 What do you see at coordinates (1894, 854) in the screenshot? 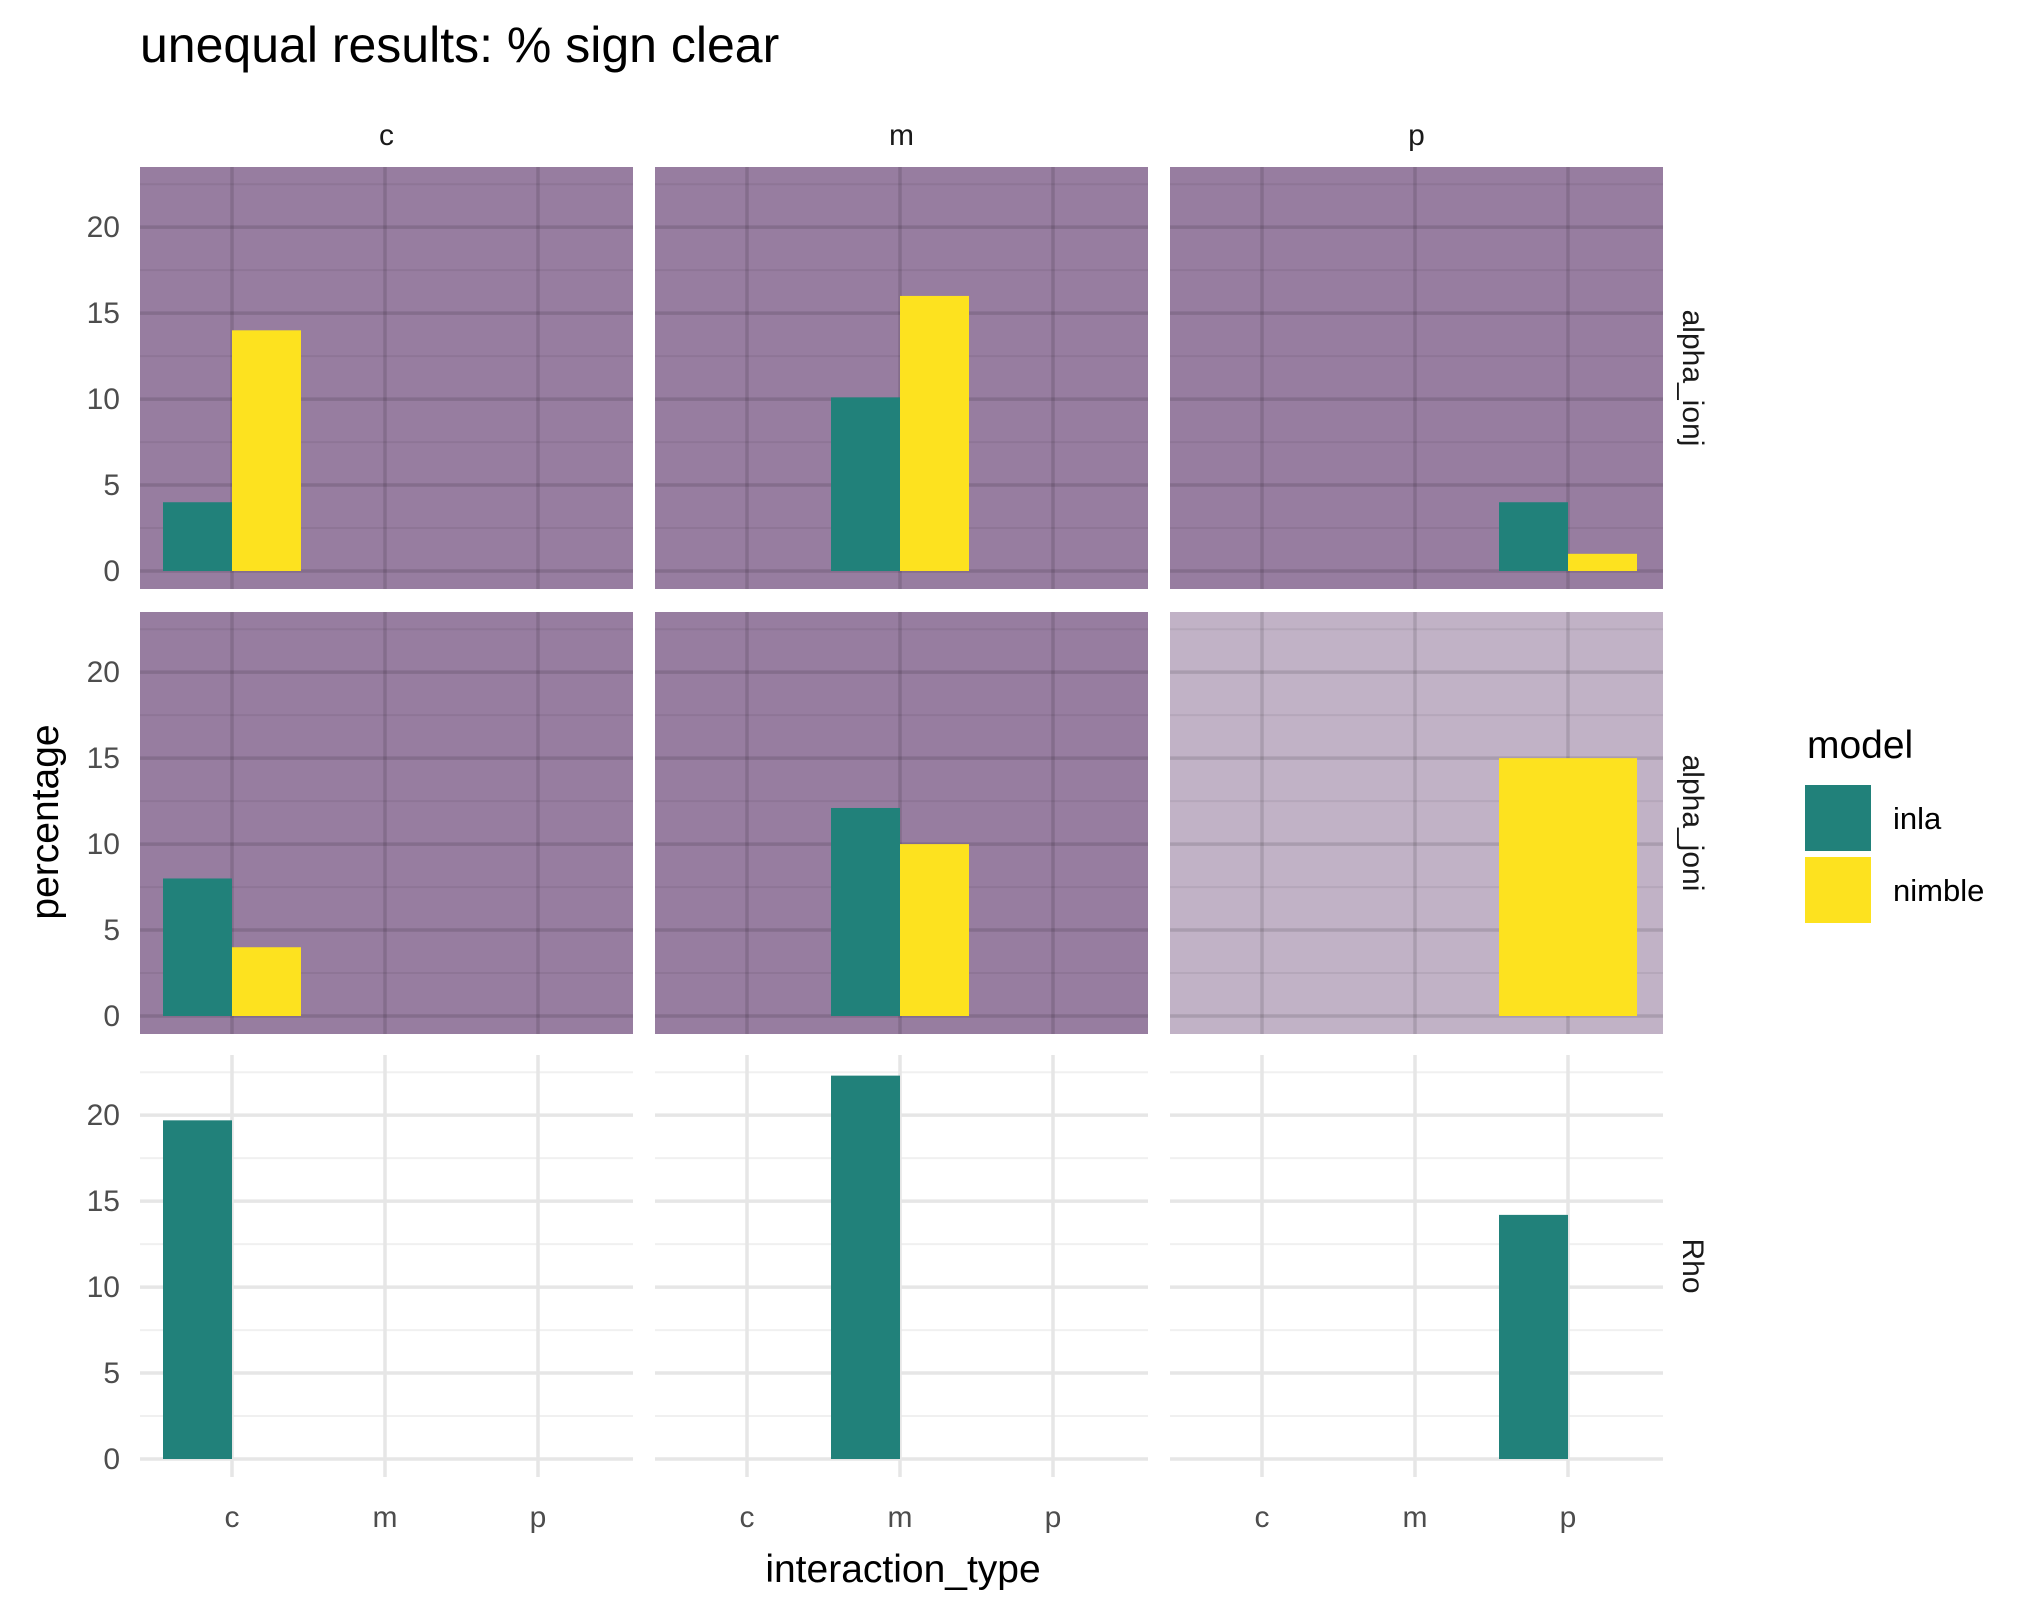
I see `legend-entries: inla nimble` at bounding box center [1894, 854].